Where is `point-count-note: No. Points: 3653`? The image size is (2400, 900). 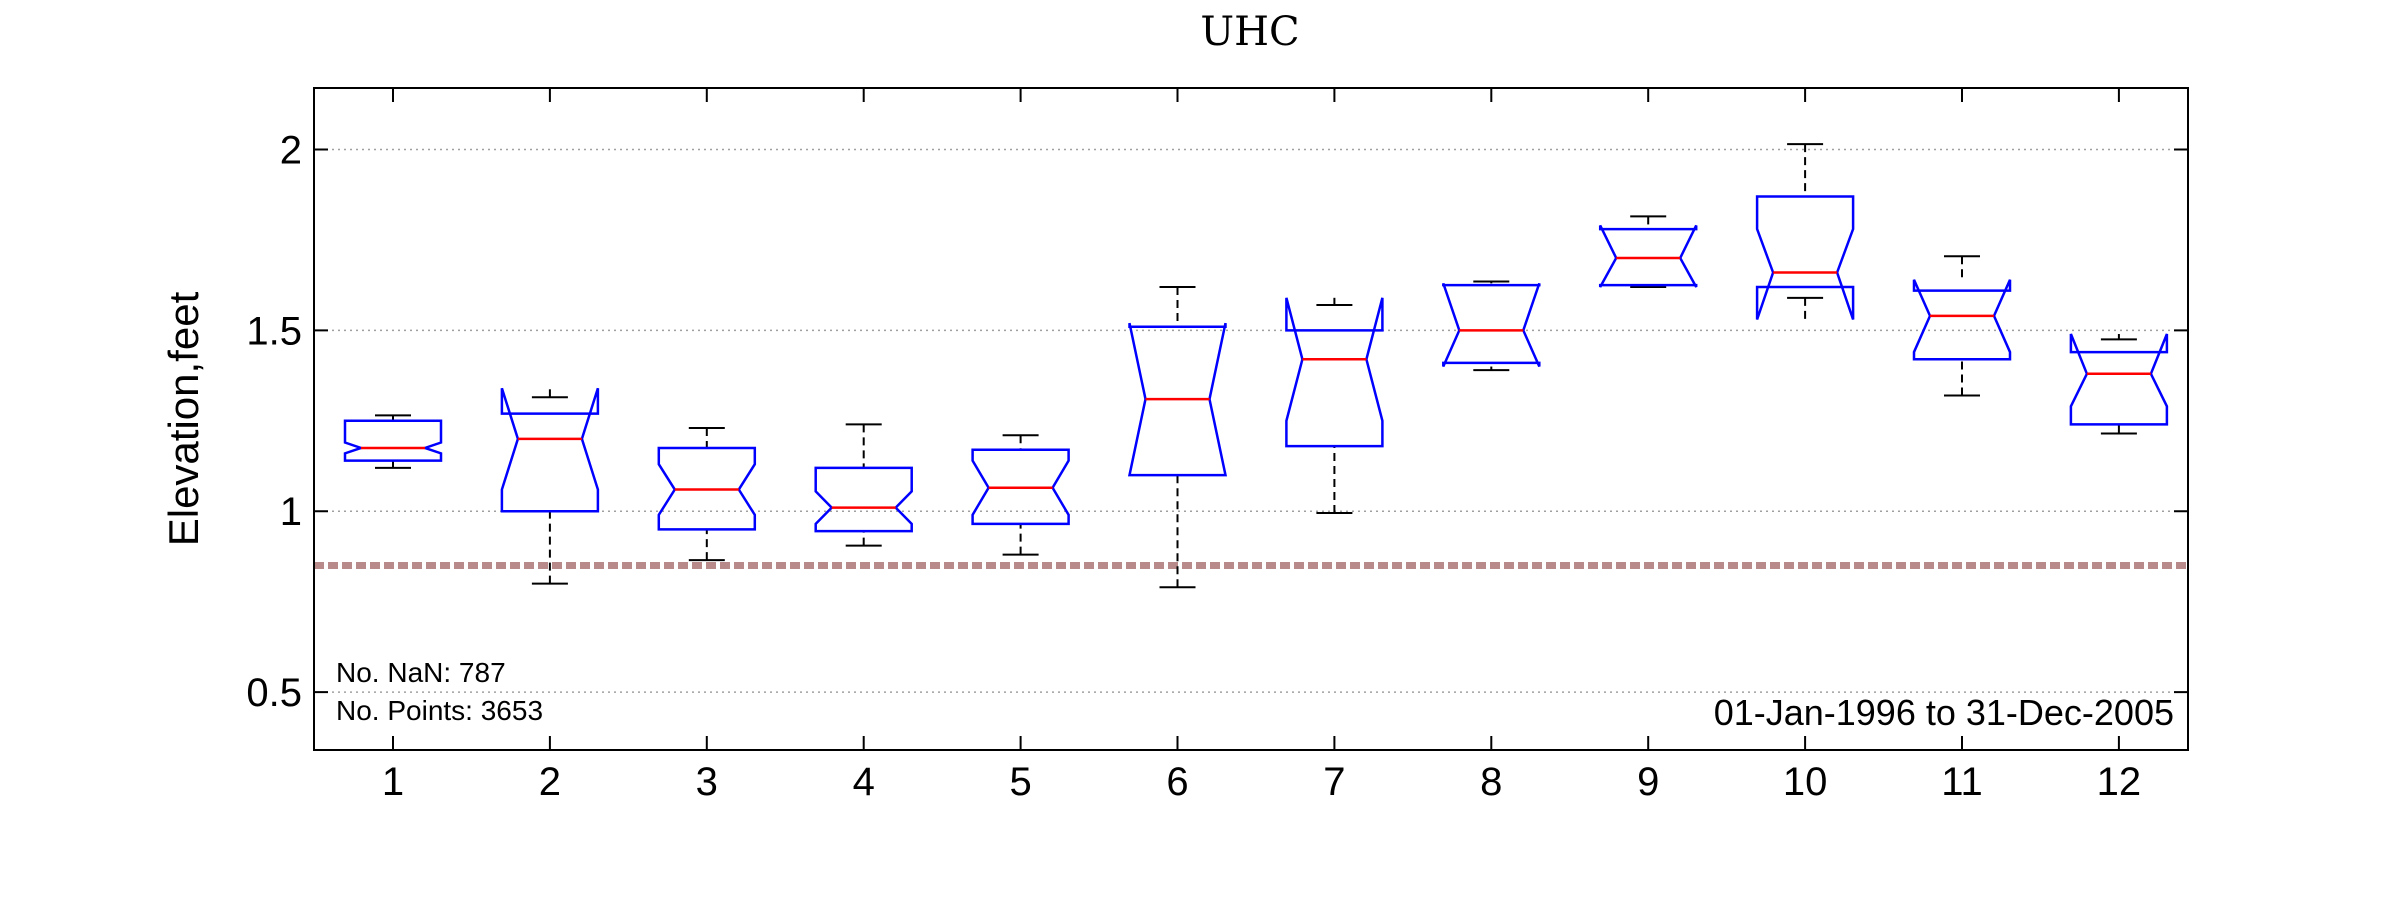
point-count-note: No. Points: 3653 is located at coordinates (439, 710).